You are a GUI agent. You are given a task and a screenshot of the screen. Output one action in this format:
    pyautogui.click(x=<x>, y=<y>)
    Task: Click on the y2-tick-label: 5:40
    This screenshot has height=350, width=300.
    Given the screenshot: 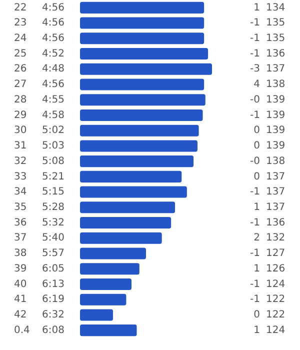 What is the action you would take?
    pyautogui.click(x=53, y=238)
    